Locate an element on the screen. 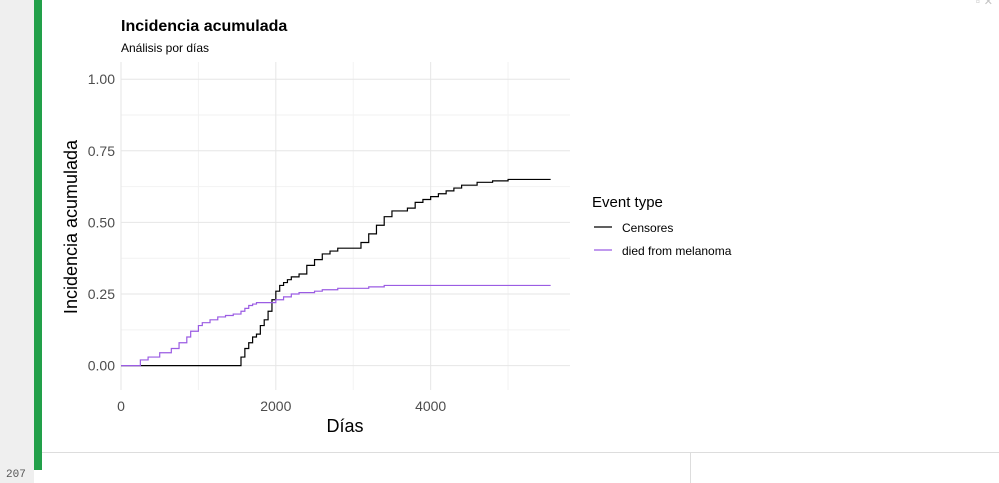 The width and height of the screenshot is (999, 483). y-tick-label: 0.50 is located at coordinates (101, 222).